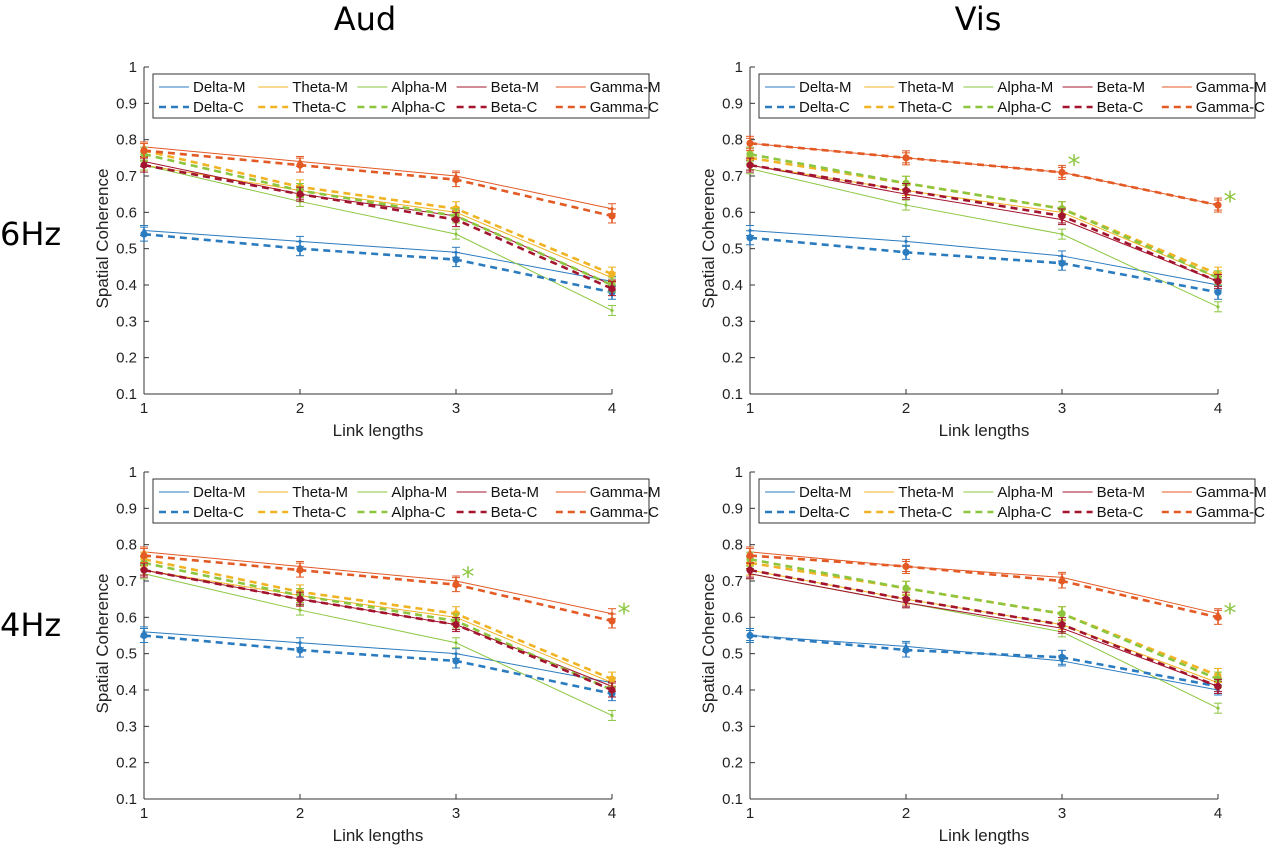  Describe the element at coordinates (732, 321) in the screenshot. I see `y-tick-label: 0.3` at that location.